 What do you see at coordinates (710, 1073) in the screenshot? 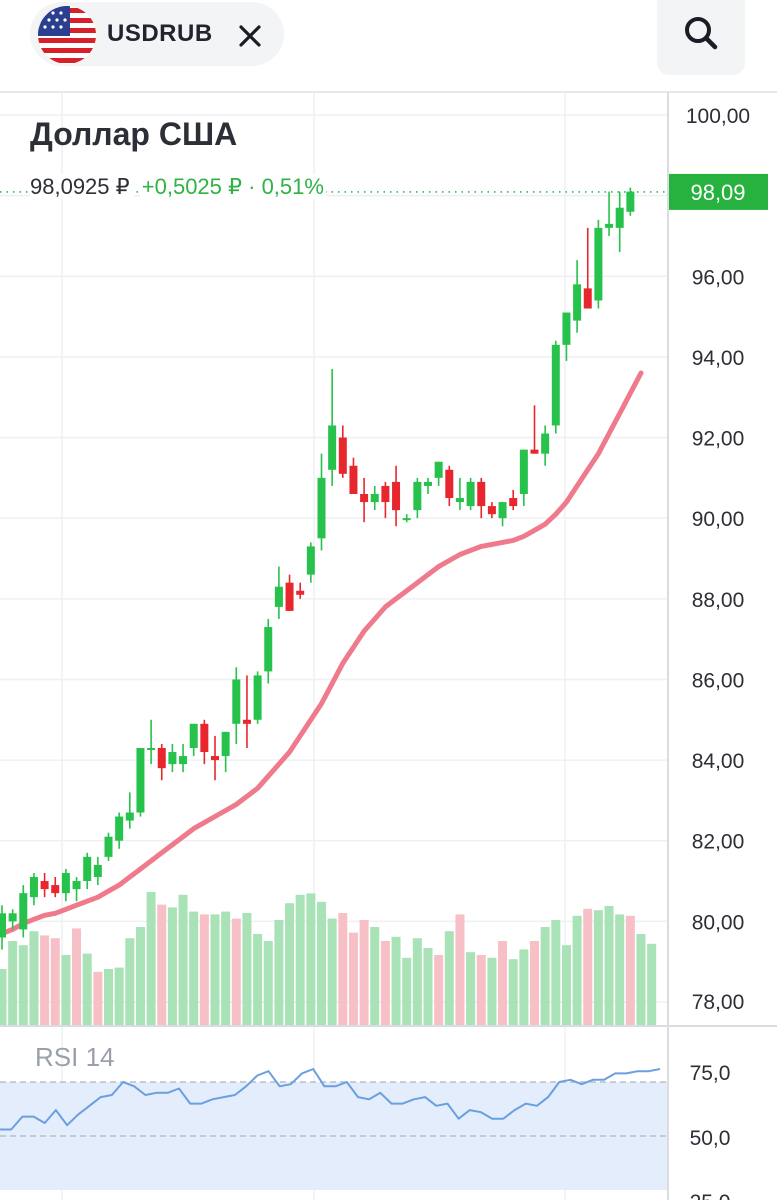
I see `rsi-tick-label: 75,0` at bounding box center [710, 1073].